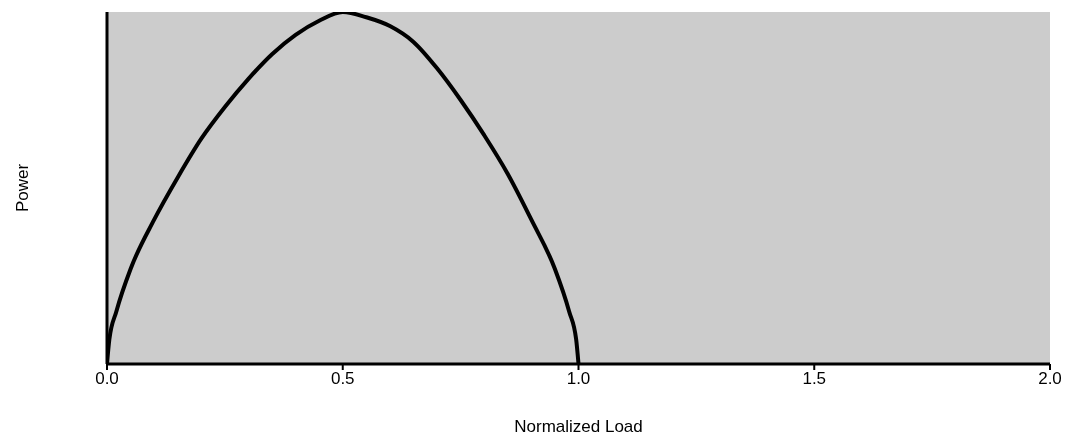  What do you see at coordinates (23, 188) in the screenshot?
I see `y-axis-title: Power` at bounding box center [23, 188].